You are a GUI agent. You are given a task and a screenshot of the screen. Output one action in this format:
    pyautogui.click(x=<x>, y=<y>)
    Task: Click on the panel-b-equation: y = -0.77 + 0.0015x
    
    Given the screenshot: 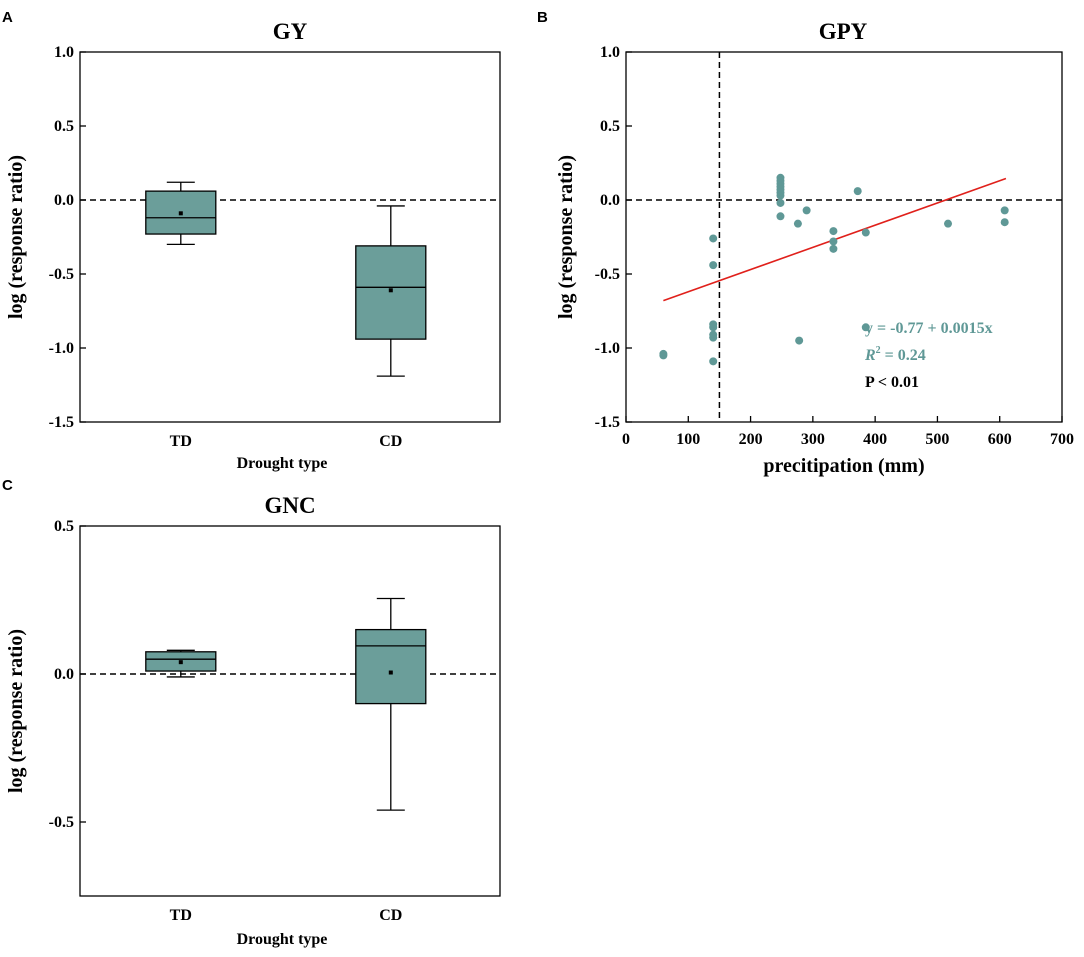 What is the action you would take?
    pyautogui.click(x=929, y=328)
    